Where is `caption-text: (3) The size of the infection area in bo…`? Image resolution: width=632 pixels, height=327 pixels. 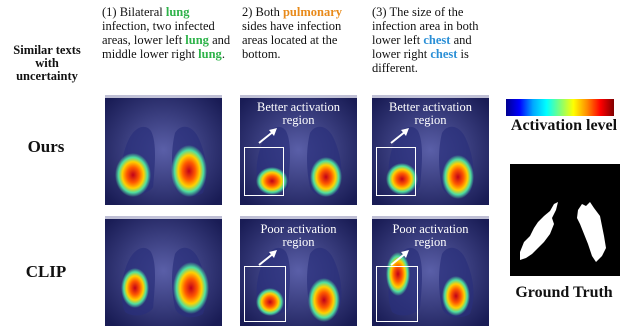
caption-text: (3) The size of the infection area in bo… is located at coordinates (425, 26).